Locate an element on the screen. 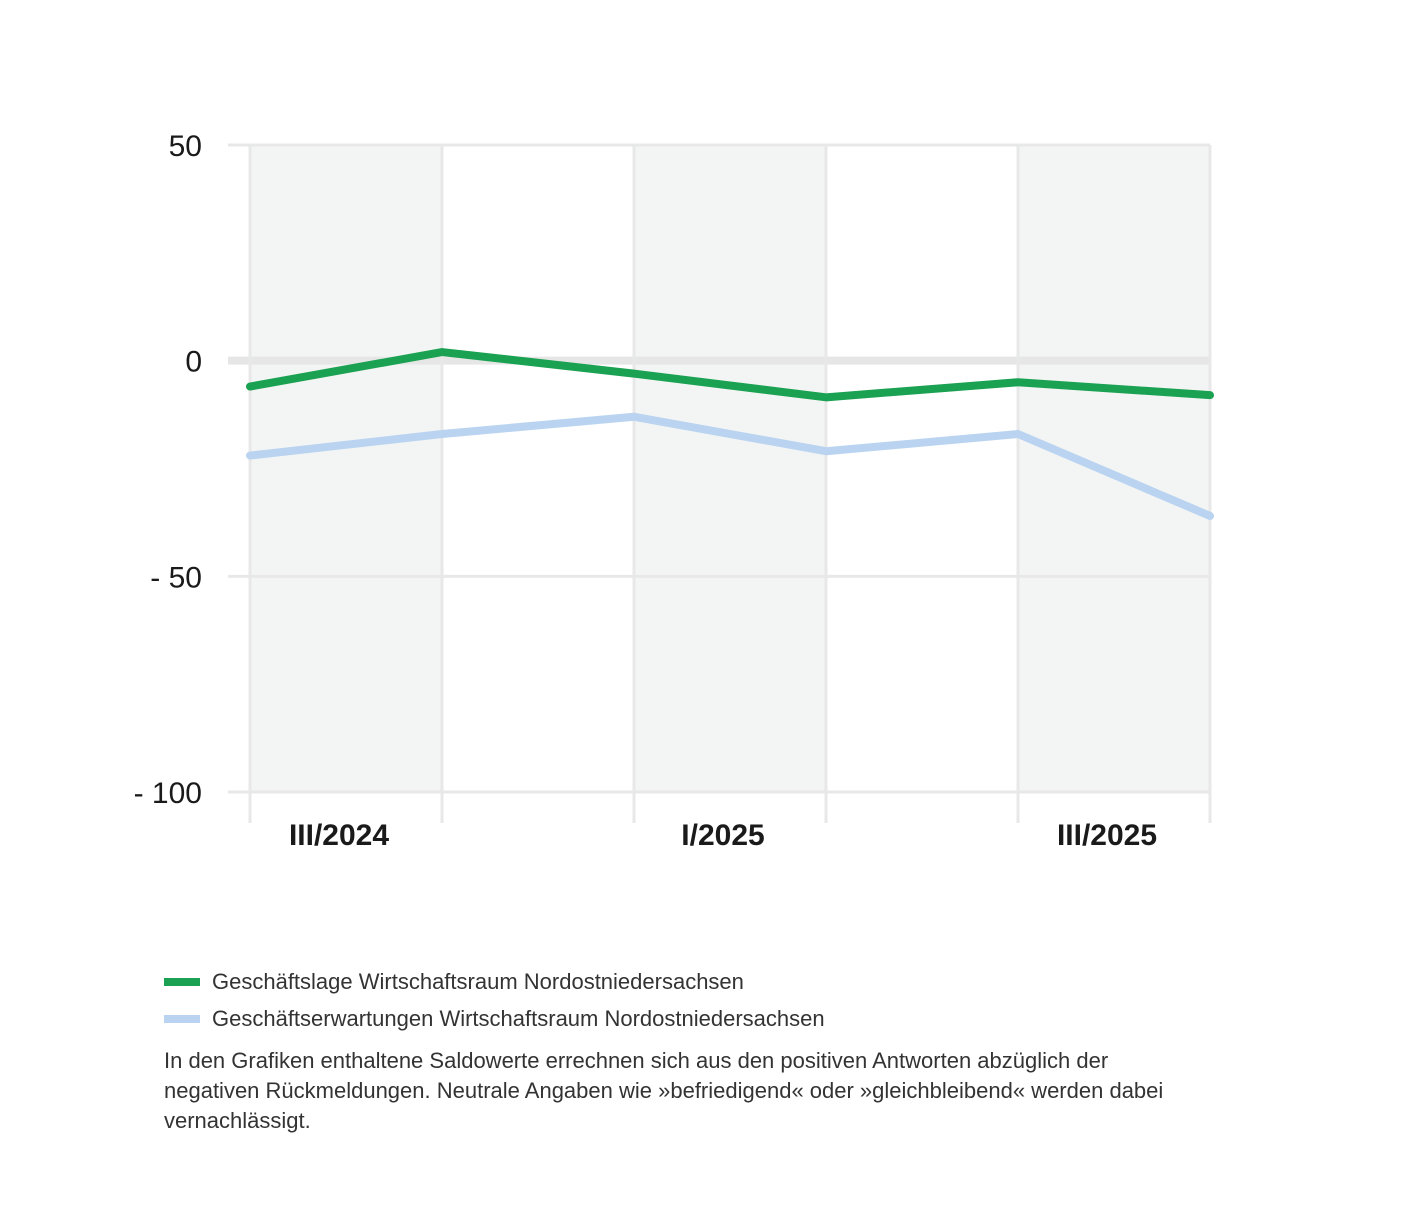 Image resolution: width=1408 pixels, height=1230 pixels. x-axis-ticks: III/2024 I/2025 III/2025 is located at coordinates (723, 835).